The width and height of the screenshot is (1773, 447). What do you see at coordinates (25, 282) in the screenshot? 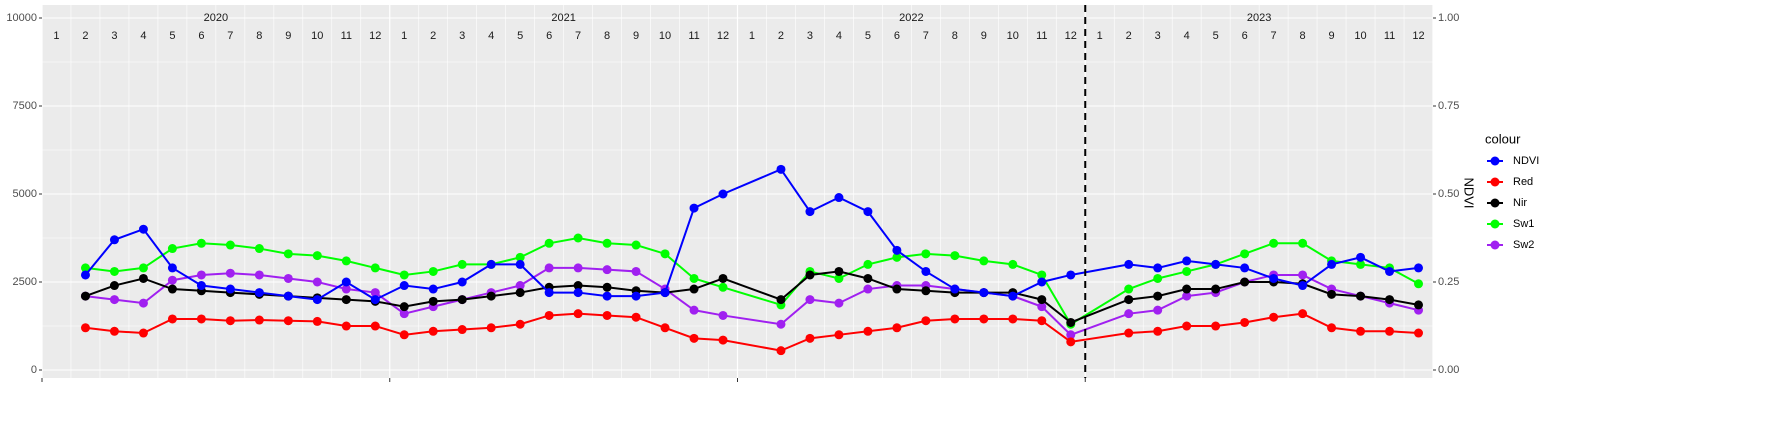
I see `y-tick-label: 2500` at bounding box center [25, 282].